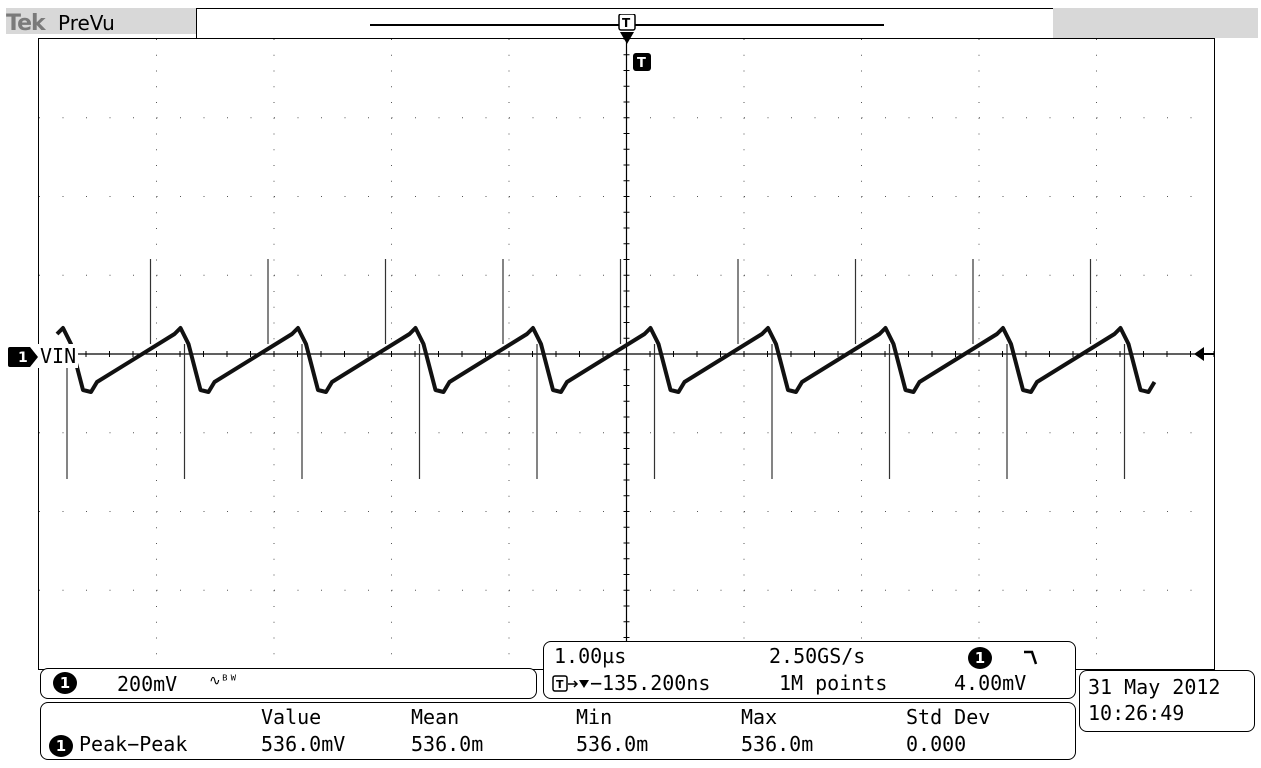 This screenshot has width=1261, height=768. Describe the element at coordinates (291, 717) in the screenshot. I see `meas-header-value: Value` at that location.